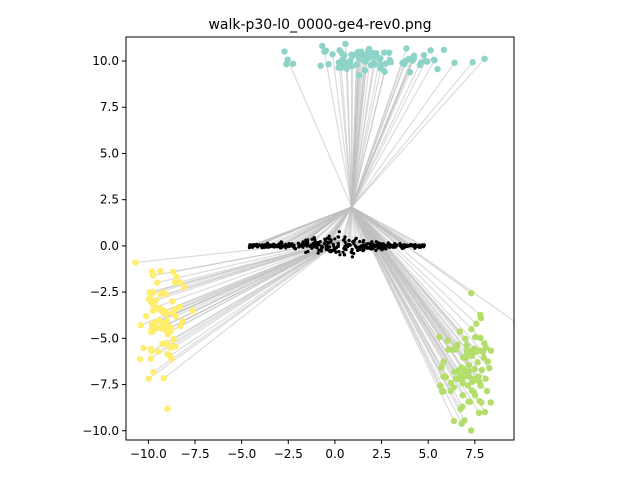  I want to click on x-tick-label: 7.5, so click(474, 454).